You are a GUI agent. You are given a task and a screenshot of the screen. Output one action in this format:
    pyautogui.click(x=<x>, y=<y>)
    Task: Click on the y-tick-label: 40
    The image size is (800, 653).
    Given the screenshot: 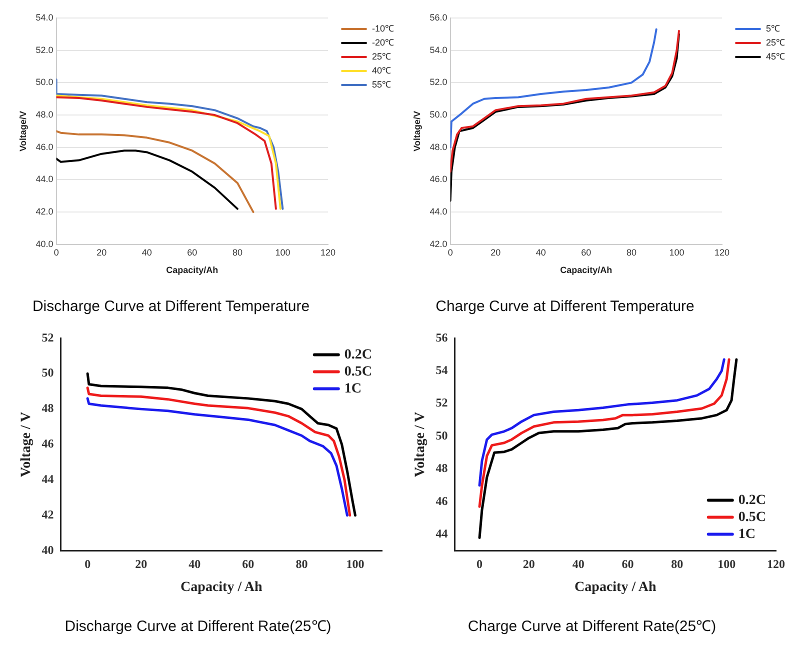 What is the action you would take?
    pyautogui.click(x=48, y=549)
    